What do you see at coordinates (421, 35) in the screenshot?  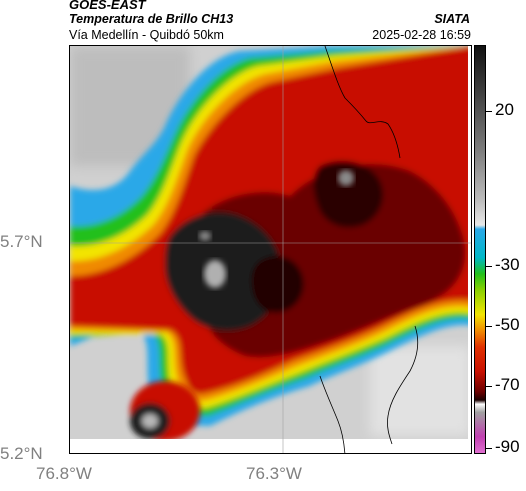 I see `datetime-label: 2025-02-28 16:59` at bounding box center [421, 35].